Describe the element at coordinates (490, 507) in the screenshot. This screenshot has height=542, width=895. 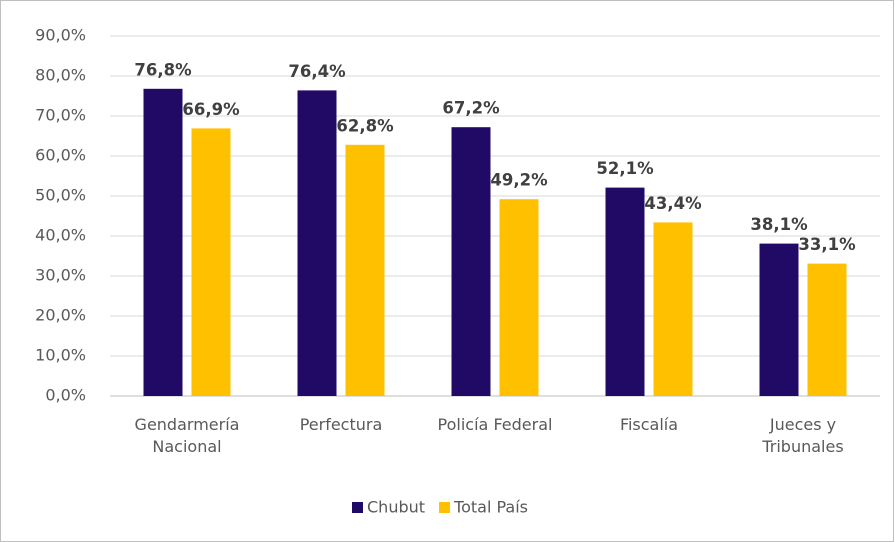
I see `legend-label: Total País` at that location.